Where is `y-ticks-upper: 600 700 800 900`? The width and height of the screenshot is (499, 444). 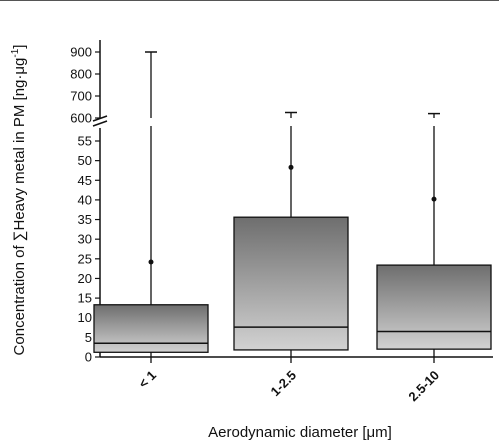
y-ticks-upper: 600 700 800 900 is located at coordinates (85, 85).